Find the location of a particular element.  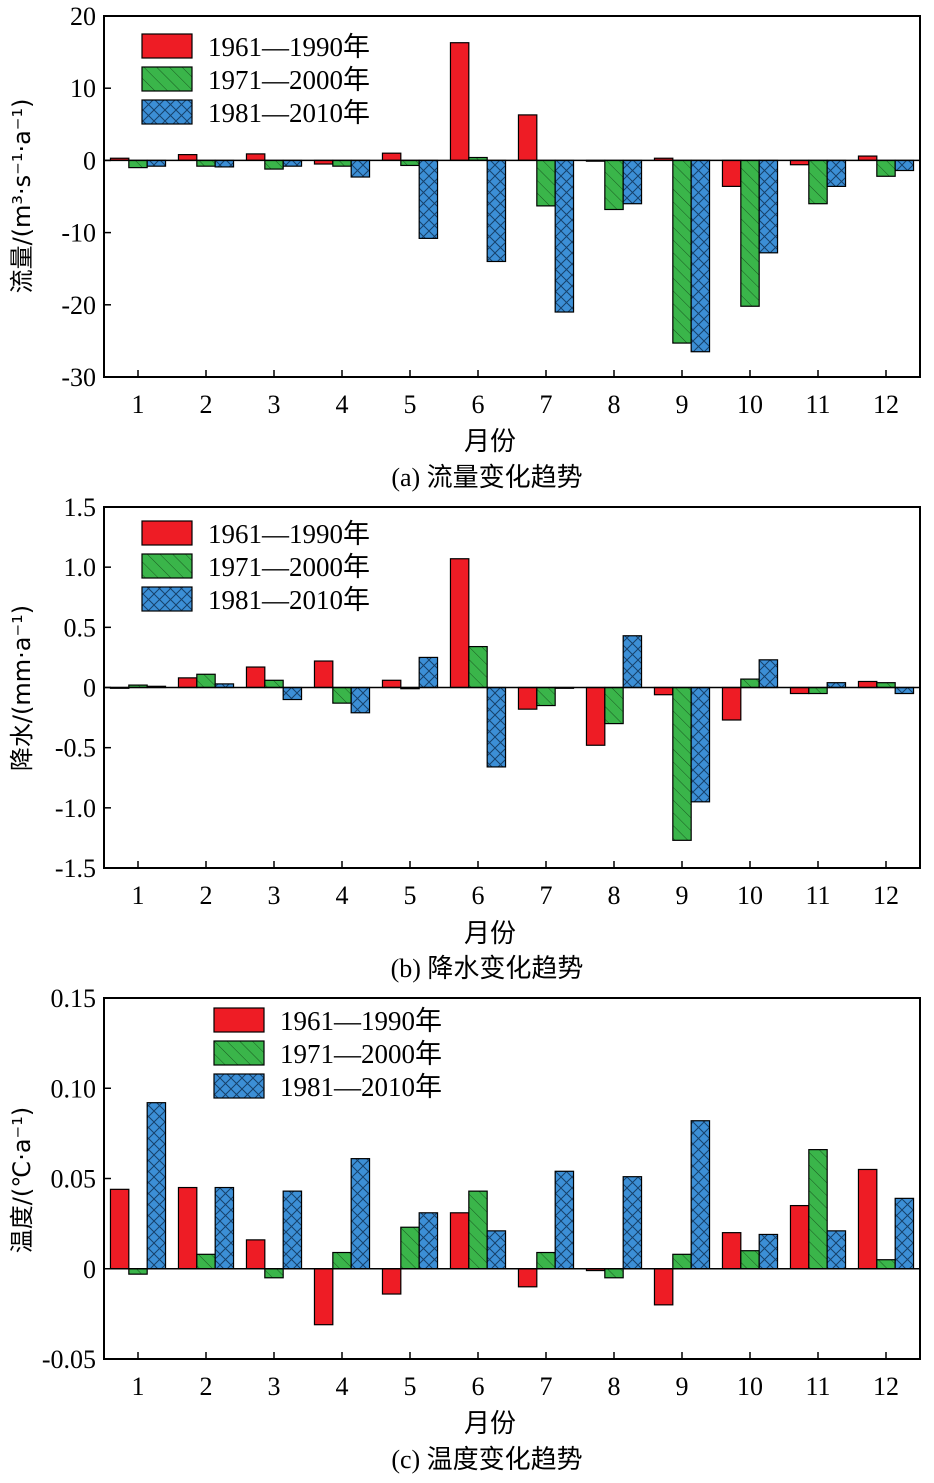

precipitation-y-tick-label: -1.0 is located at coordinates (75, 808).